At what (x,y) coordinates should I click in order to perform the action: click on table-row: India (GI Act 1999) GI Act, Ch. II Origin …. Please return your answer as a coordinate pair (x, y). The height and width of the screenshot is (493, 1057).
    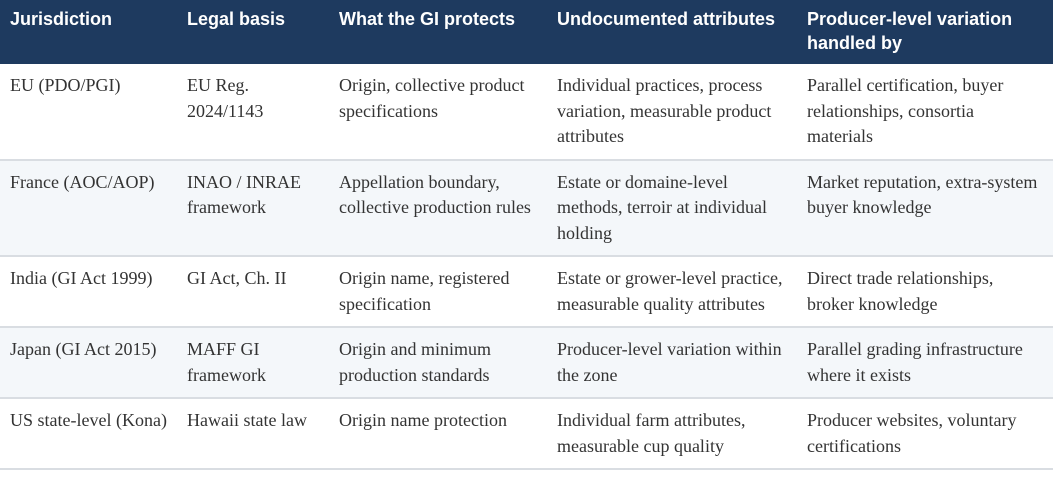
    Looking at the image, I should click on (526, 292).